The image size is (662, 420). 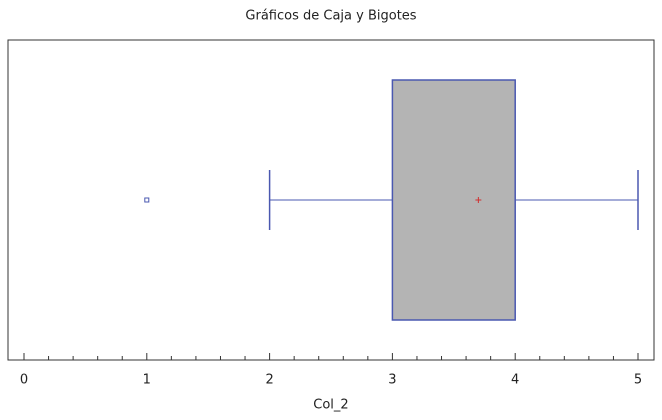 What do you see at coordinates (453, 200) in the screenshot?
I see `box` at bounding box center [453, 200].